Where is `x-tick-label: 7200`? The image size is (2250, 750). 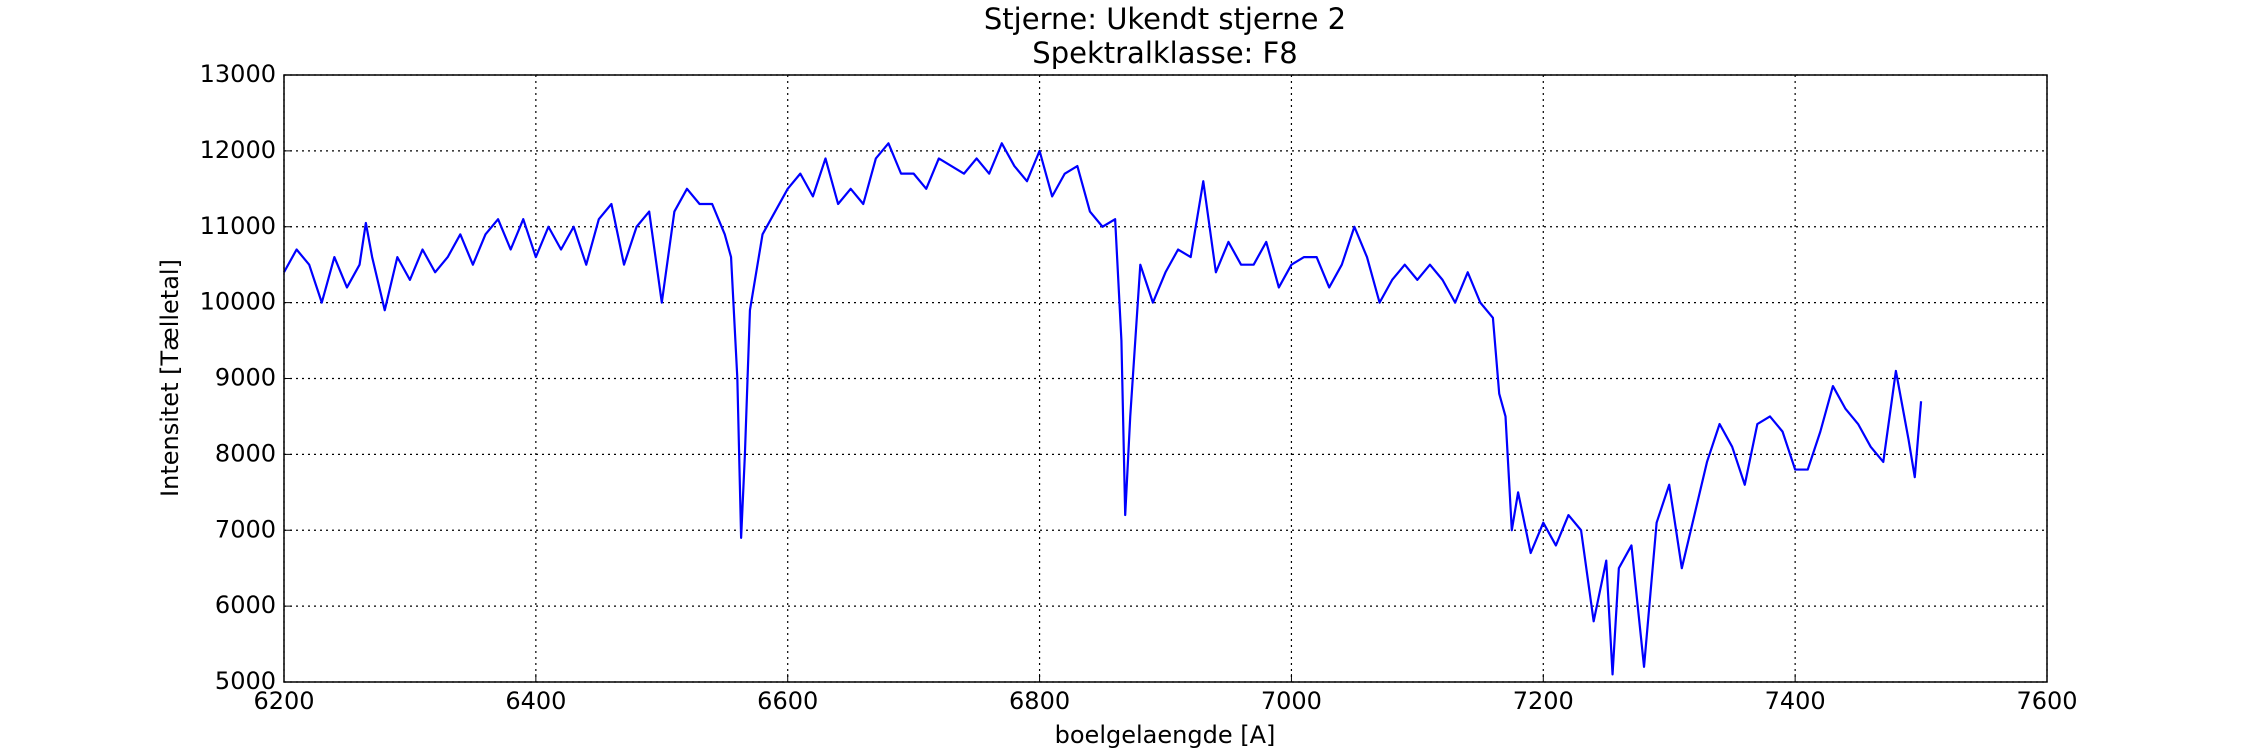 x-tick-label: 7200 is located at coordinates (1543, 701).